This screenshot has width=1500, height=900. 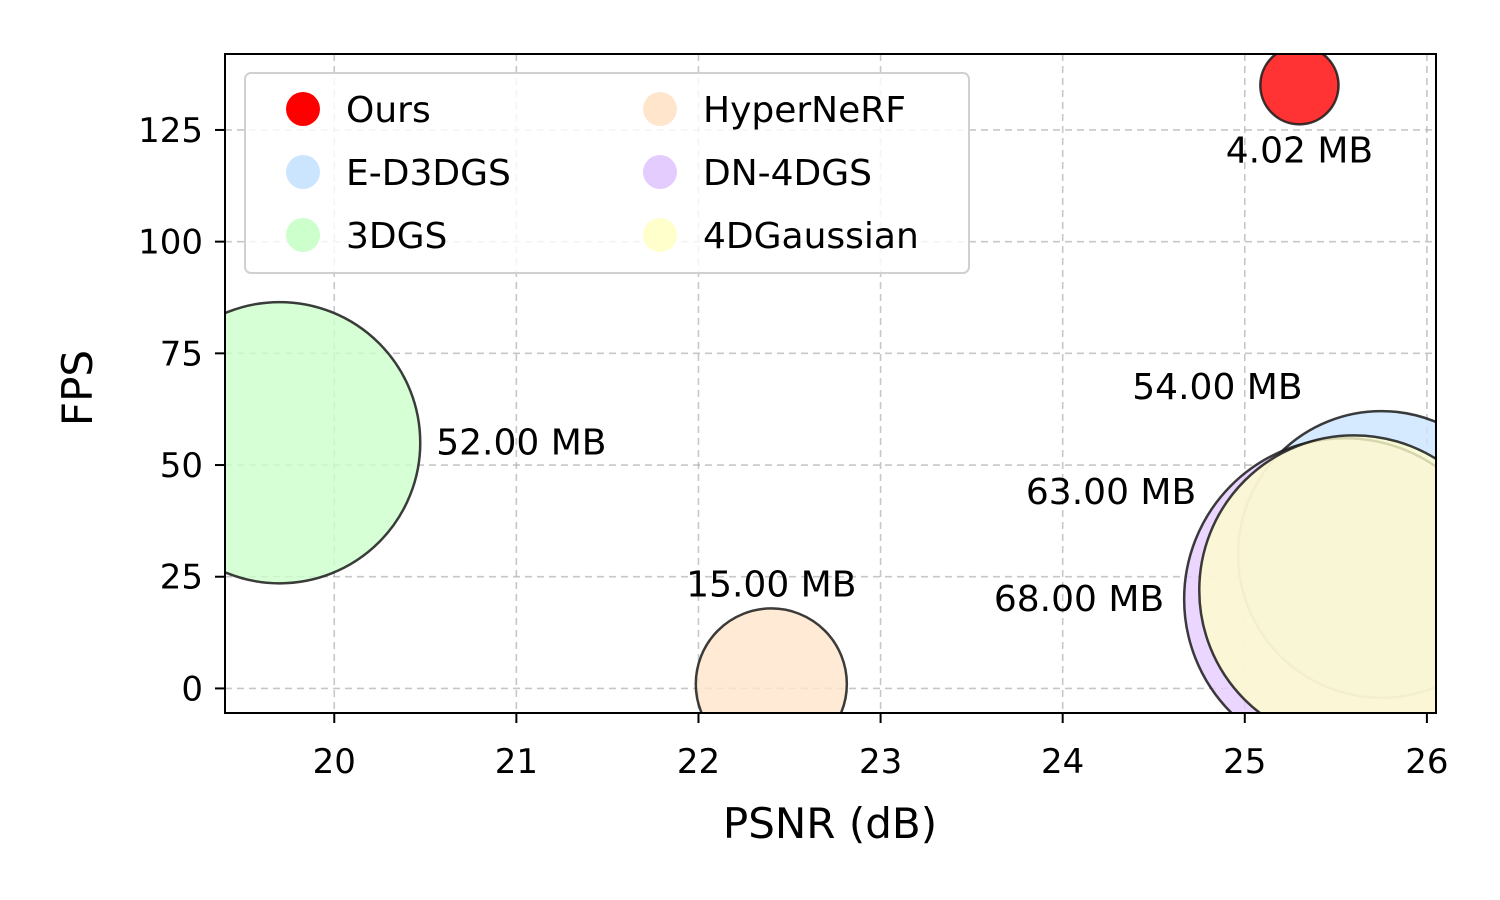 What do you see at coordinates (521, 443) in the screenshot?
I see `size-label: 52.00 MB` at bounding box center [521, 443].